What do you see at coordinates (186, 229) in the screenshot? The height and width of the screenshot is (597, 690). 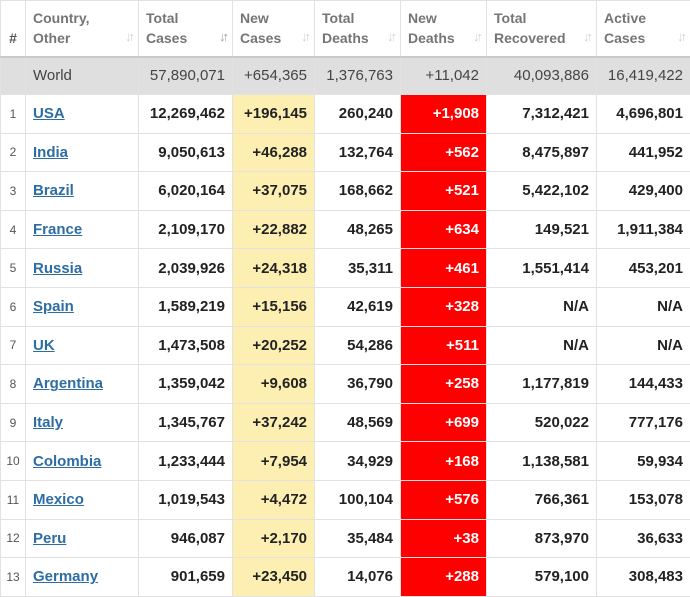 I see `total-cases-cell: 2,109,170` at bounding box center [186, 229].